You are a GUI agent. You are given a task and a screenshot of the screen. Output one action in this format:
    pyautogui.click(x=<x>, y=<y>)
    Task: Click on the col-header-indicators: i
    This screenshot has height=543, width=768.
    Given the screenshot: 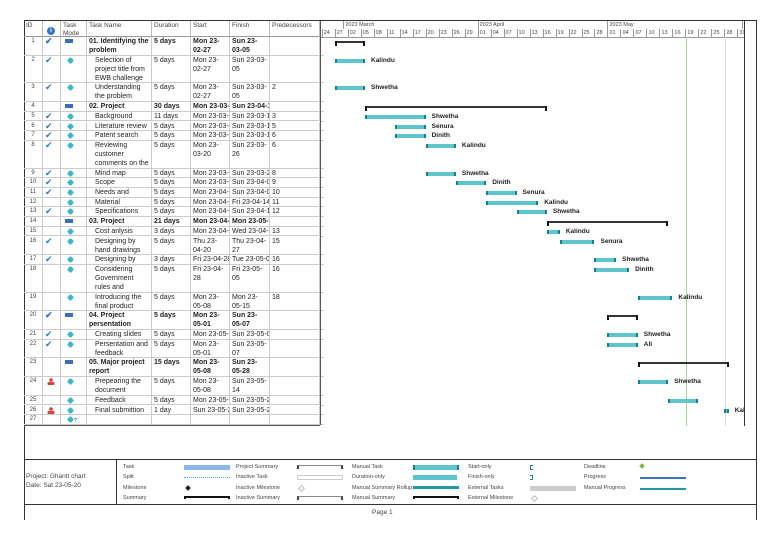 What is the action you would take?
    pyautogui.click(x=52, y=29)
    